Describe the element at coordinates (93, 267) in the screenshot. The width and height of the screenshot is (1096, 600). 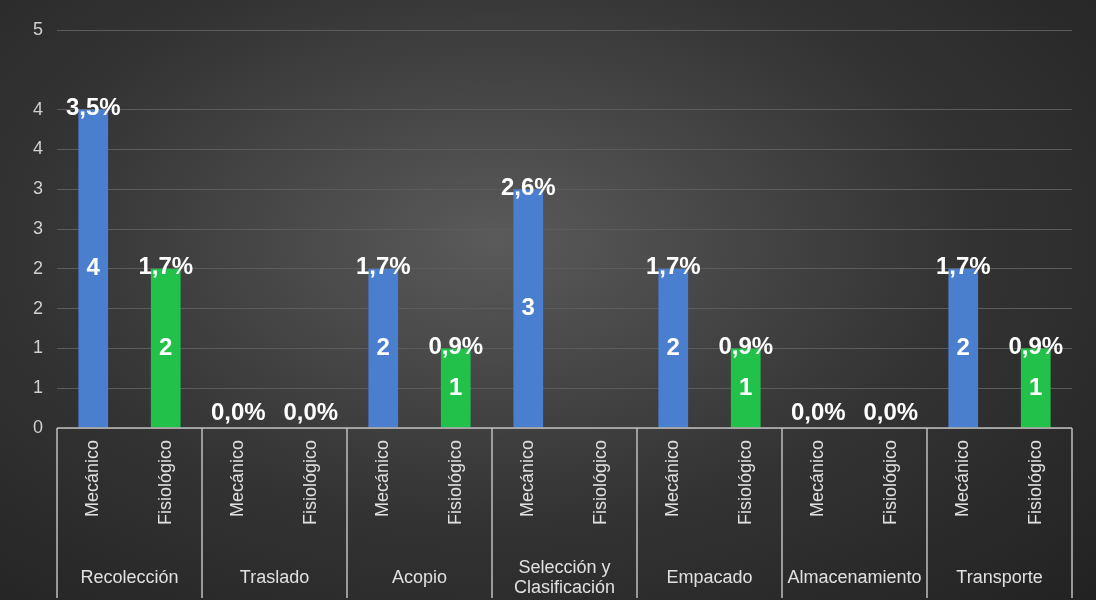
I see `data-label: 4` at that location.